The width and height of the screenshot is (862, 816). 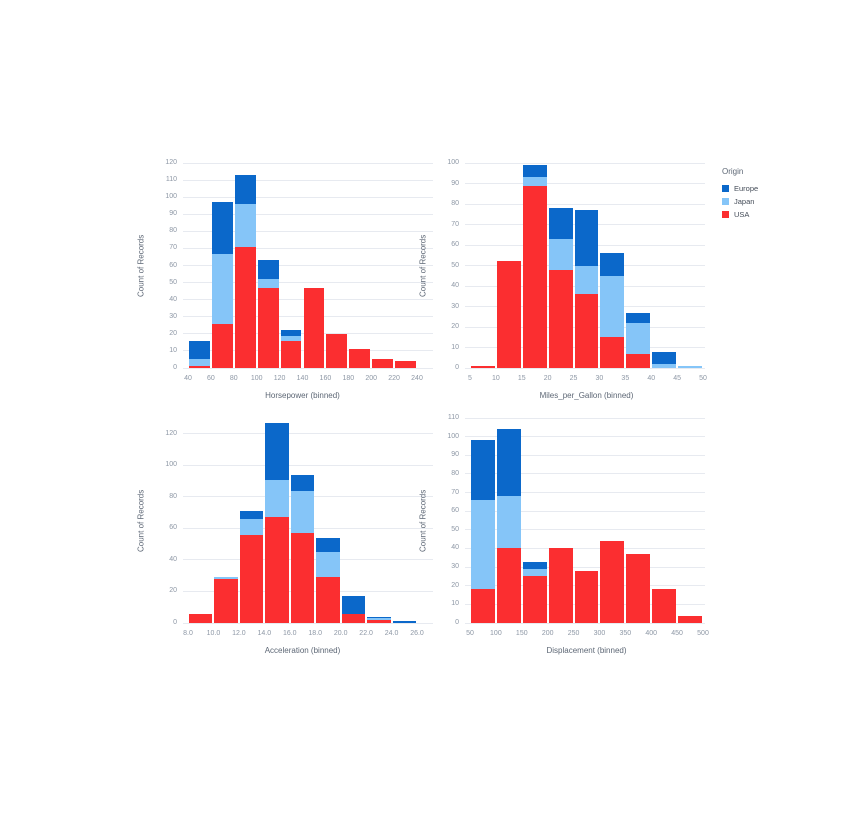 I want to click on x-tick-label: 100, so click(x=256, y=378).